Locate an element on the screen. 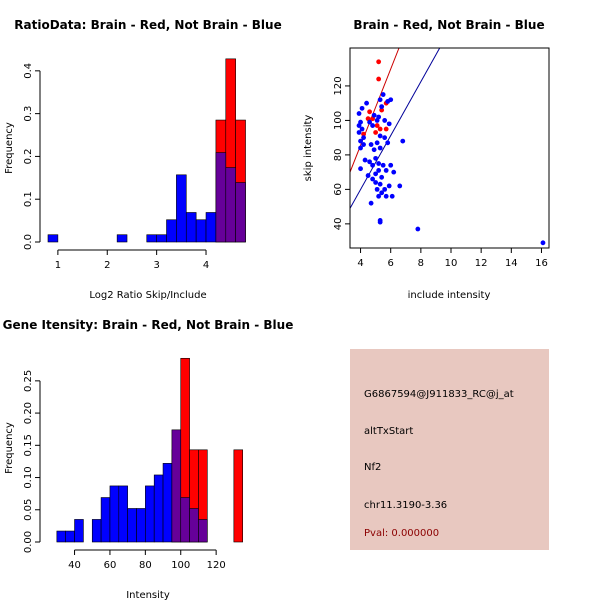 This screenshot has width=600, height=600. probe-id-text: G6867594@J911833_RC@j_at is located at coordinates (439, 394).